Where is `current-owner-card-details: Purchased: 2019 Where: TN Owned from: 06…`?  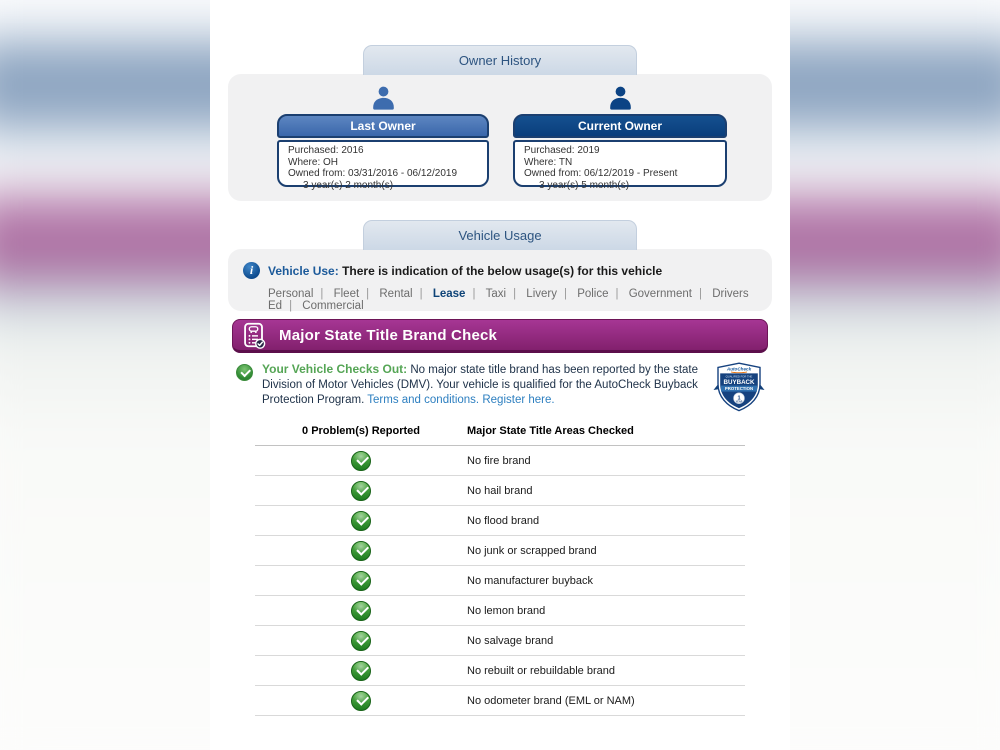 current-owner-card-details: Purchased: 2019 Where: TN Owned from: 06… is located at coordinates (620, 165).